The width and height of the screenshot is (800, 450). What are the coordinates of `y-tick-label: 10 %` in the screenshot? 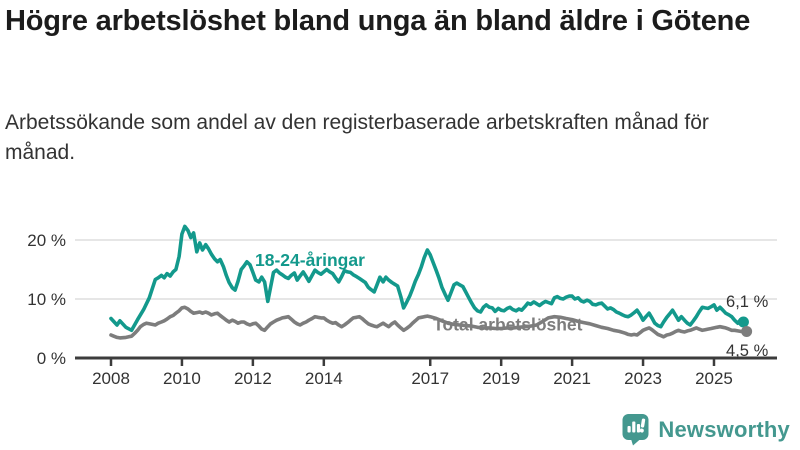 It's located at (46, 299).